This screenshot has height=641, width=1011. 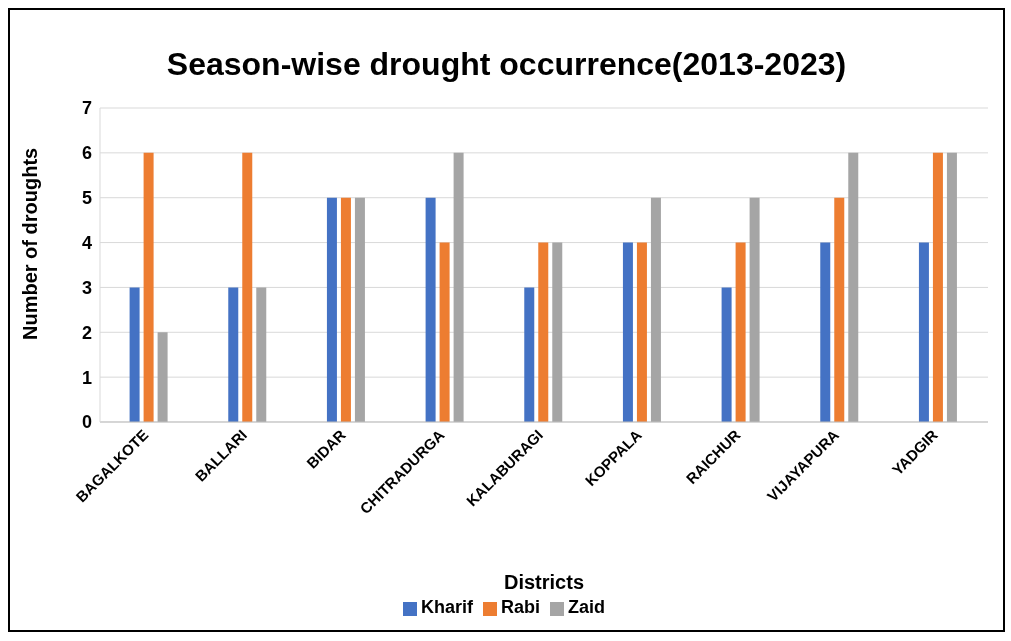 I want to click on x-axis-title: Districts, so click(x=544, y=582).